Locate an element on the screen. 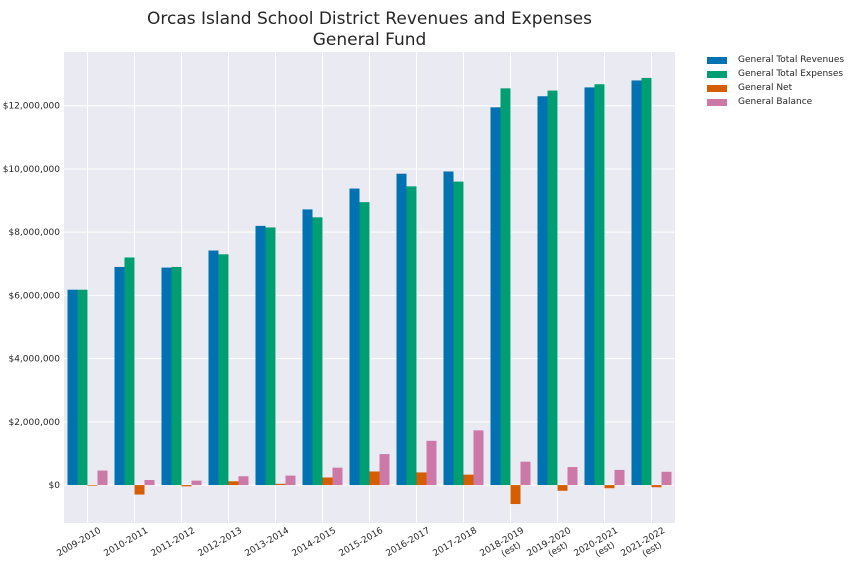 The image size is (864, 576). x-tick-label: 2015-2016 is located at coordinates (362, 542).